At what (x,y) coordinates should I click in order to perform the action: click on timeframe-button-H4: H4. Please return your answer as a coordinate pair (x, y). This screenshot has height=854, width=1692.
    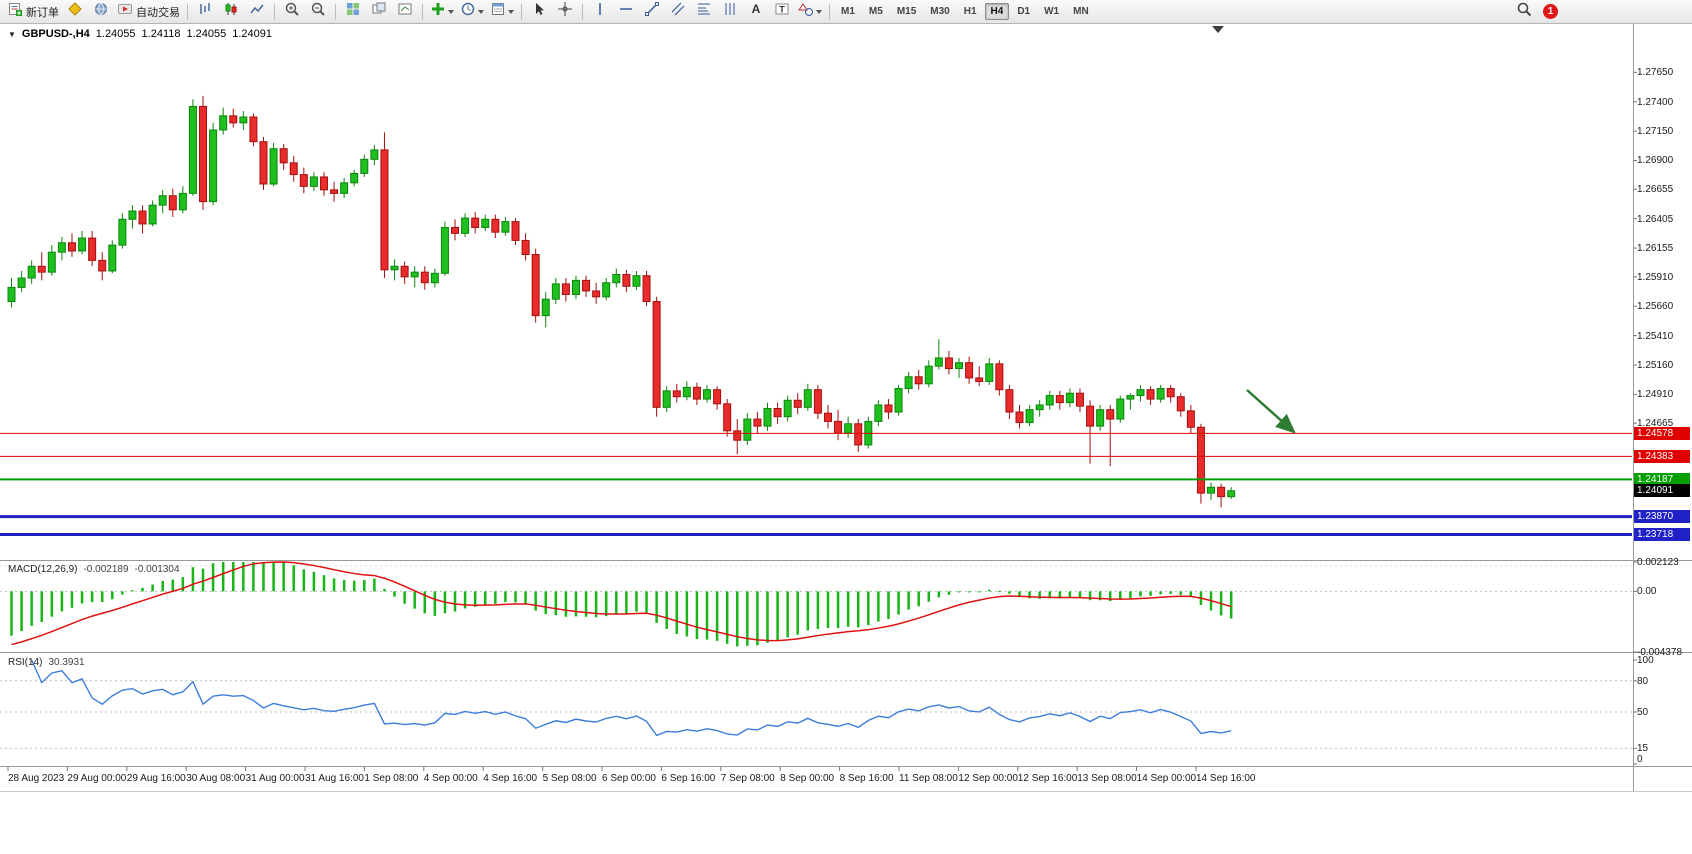
    Looking at the image, I should click on (997, 11).